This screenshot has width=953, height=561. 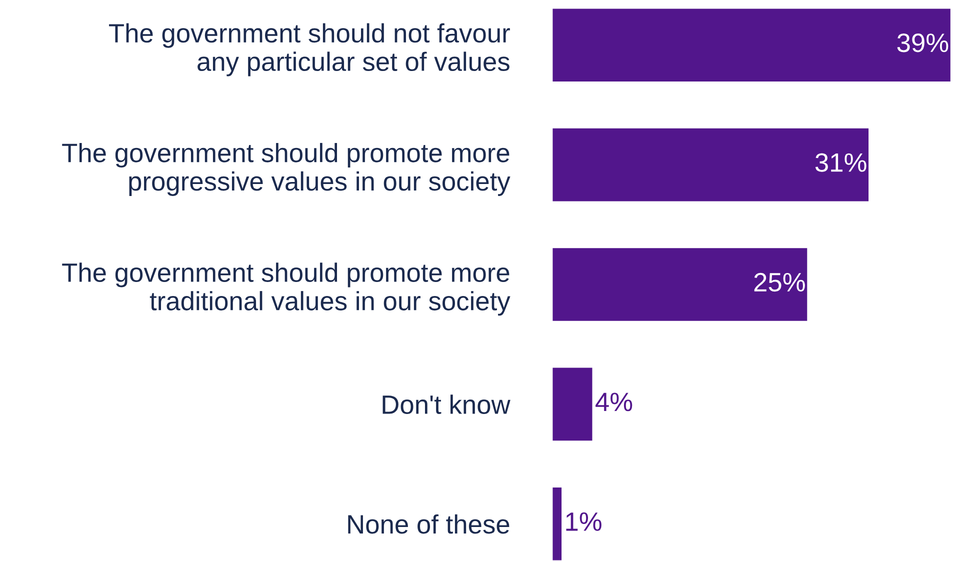 What do you see at coordinates (309, 49) in the screenshot?
I see `y-tick-label: The government should not favour any particular set of values` at bounding box center [309, 49].